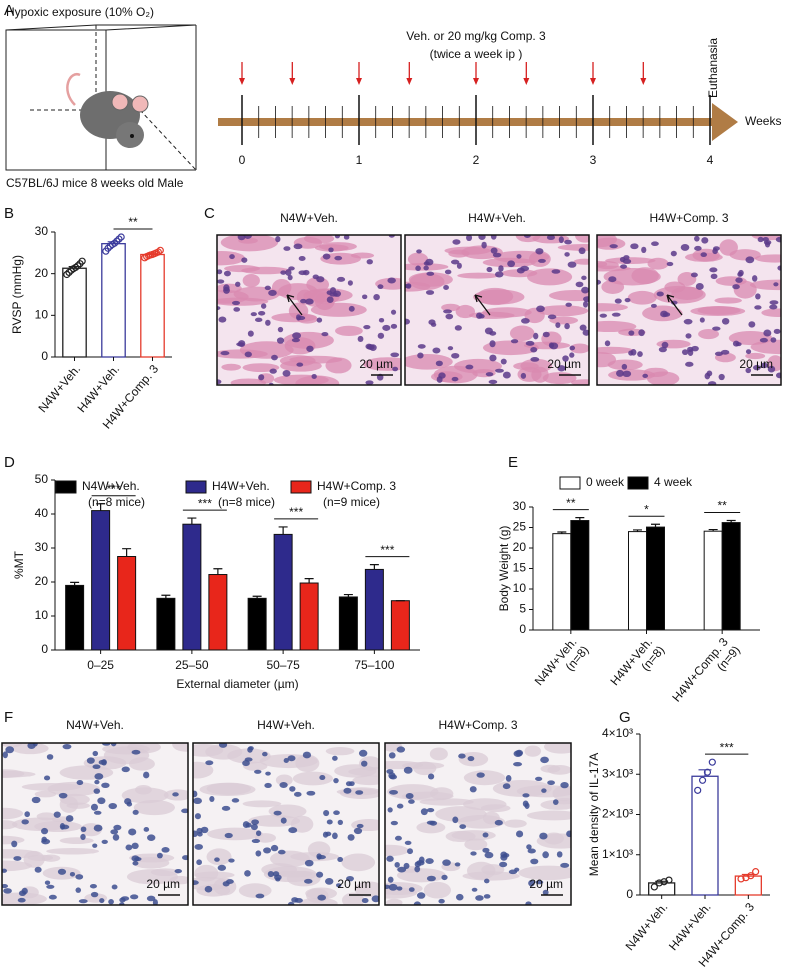 The image size is (789, 977). I want to click on y-tick-label: 15, so click(520, 568).